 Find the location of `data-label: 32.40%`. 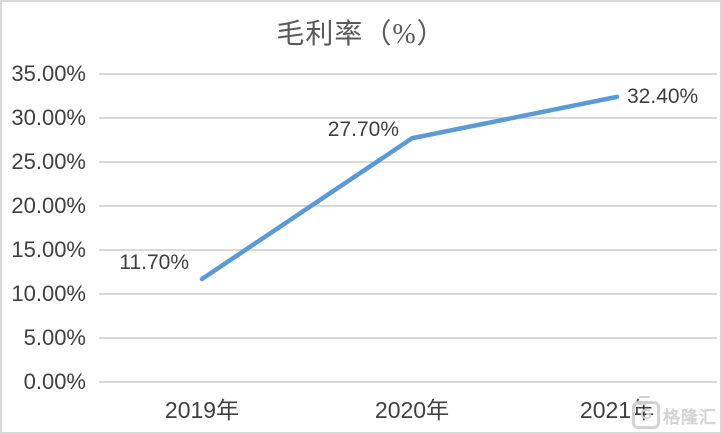

data-label: 32.40% is located at coordinates (663, 96).